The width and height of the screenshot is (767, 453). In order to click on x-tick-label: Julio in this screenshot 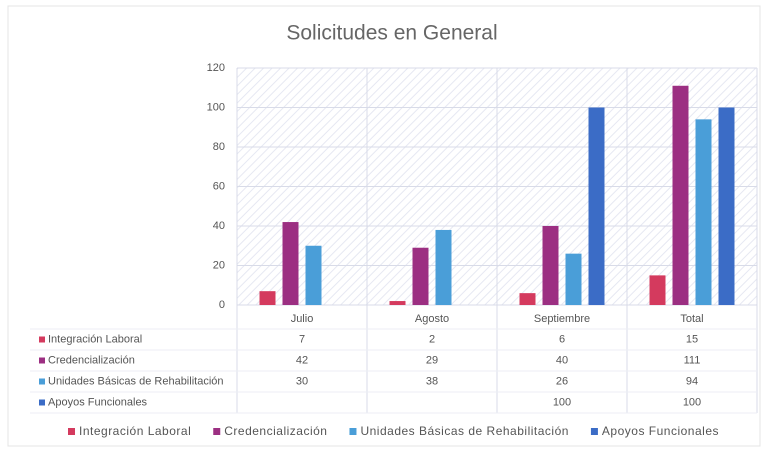, I will do `click(302, 319)`.